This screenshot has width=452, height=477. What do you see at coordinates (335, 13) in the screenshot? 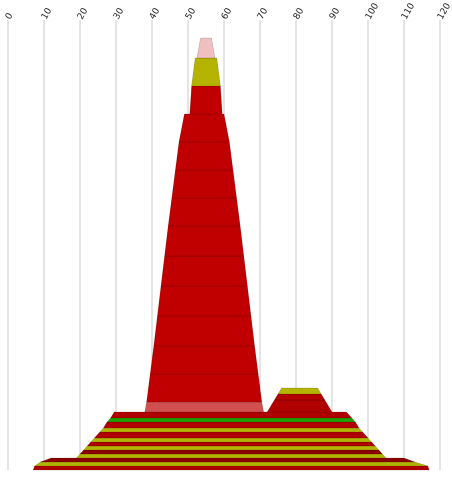
I see `x-tick-label: 90` at bounding box center [335, 13].